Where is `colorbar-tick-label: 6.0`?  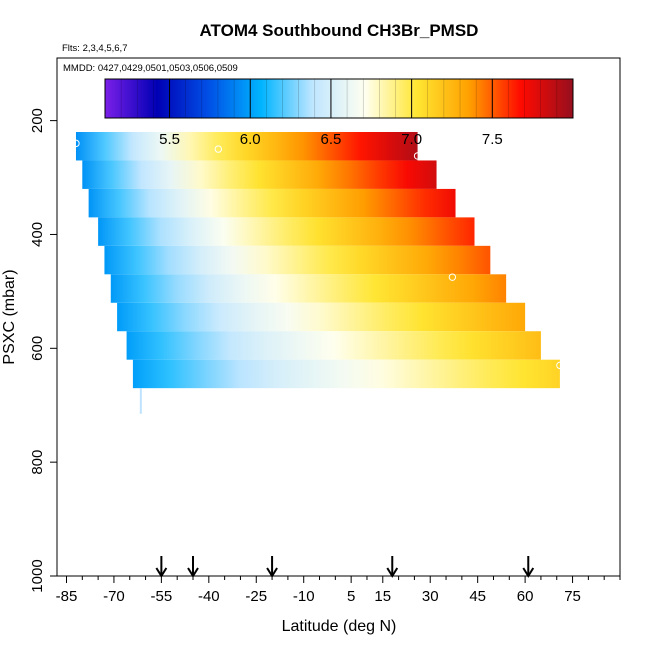 colorbar-tick-label: 6.0 is located at coordinates (250, 139).